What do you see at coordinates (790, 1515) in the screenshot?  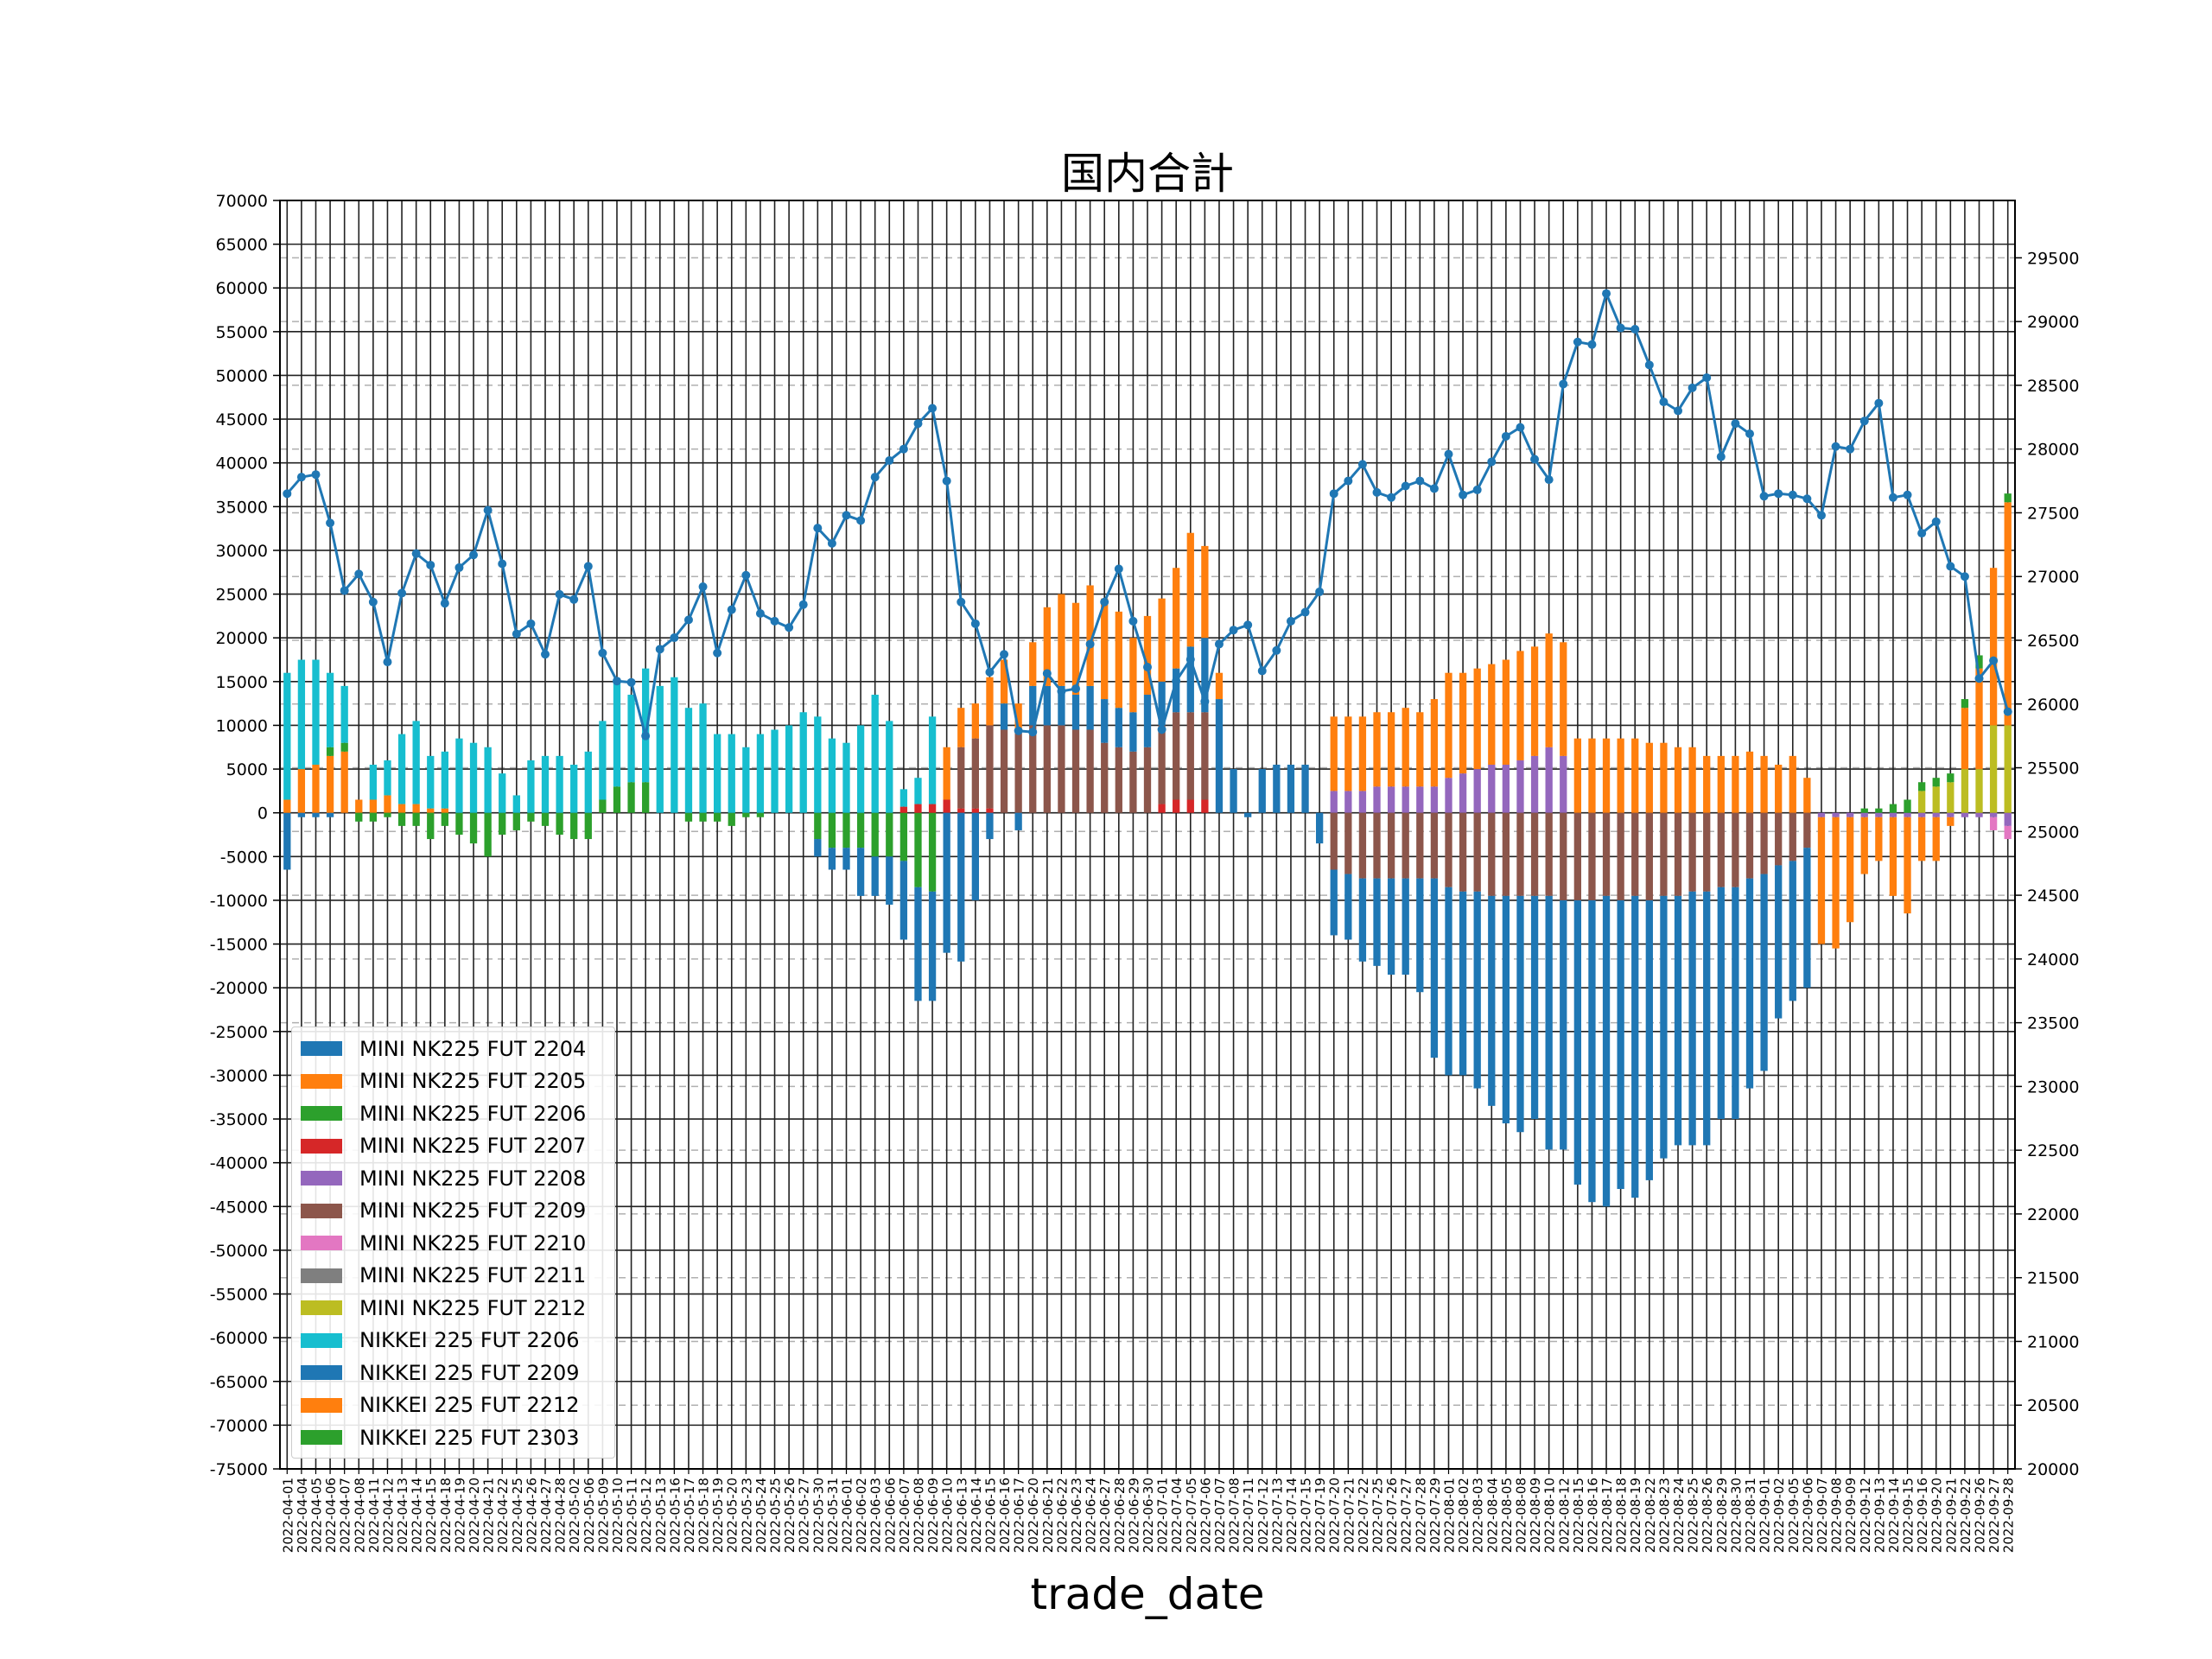 I see `x-tick-label: 2022-05-26` at bounding box center [790, 1515].